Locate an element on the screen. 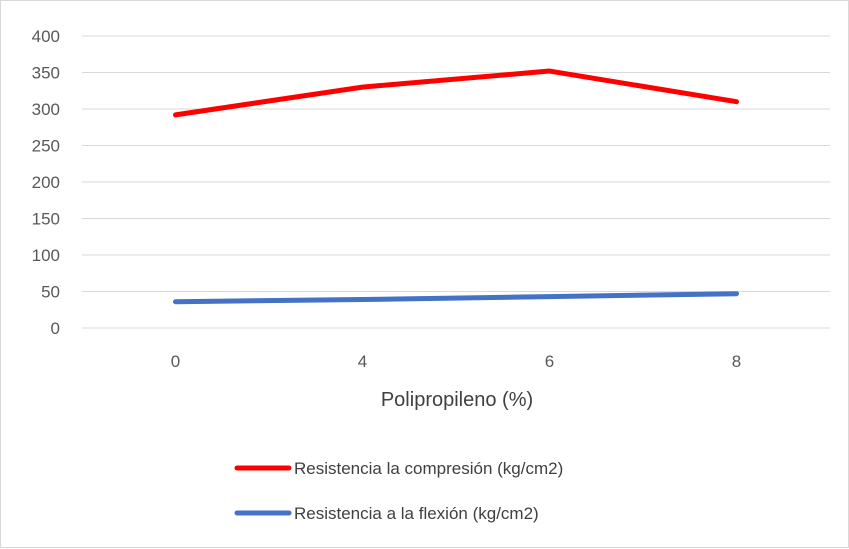 Image resolution: width=849 pixels, height=549 pixels. y-tick-label: 100 is located at coordinates (46, 255).